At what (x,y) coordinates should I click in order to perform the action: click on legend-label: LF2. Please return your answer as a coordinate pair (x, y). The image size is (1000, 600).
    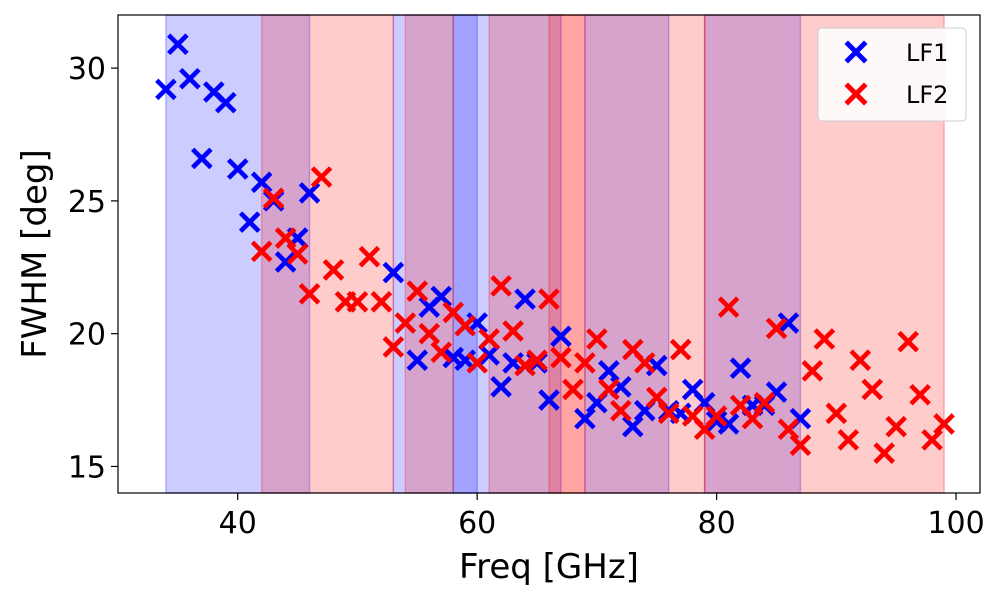
    Looking at the image, I should click on (927, 95).